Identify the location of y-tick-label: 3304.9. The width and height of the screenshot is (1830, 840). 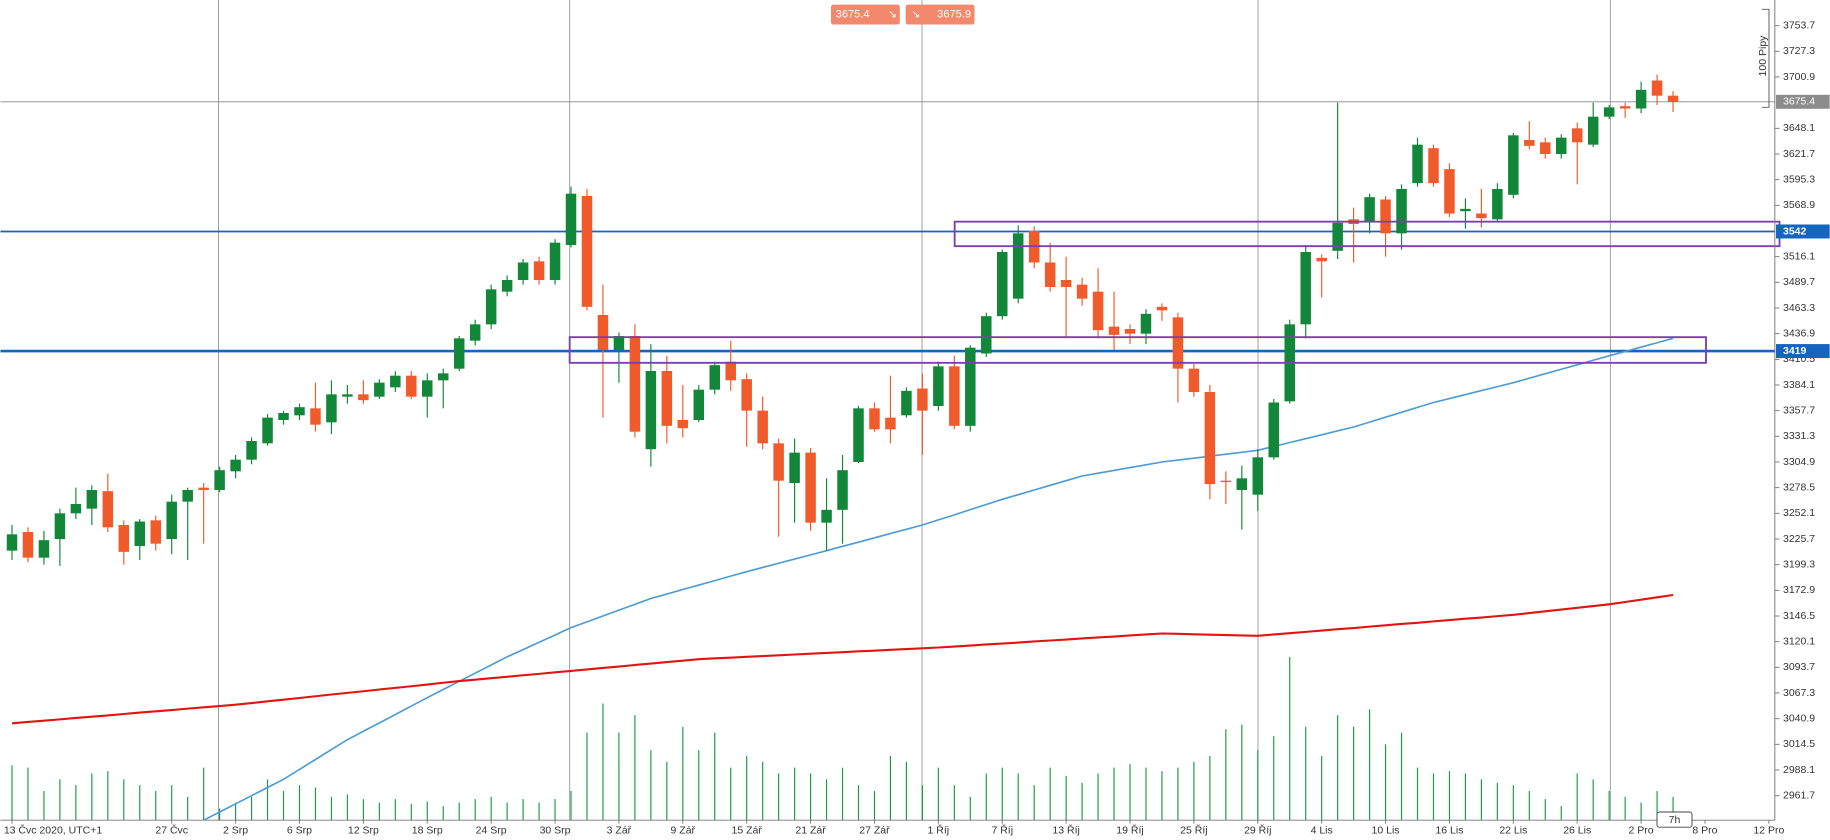
(1799, 462).